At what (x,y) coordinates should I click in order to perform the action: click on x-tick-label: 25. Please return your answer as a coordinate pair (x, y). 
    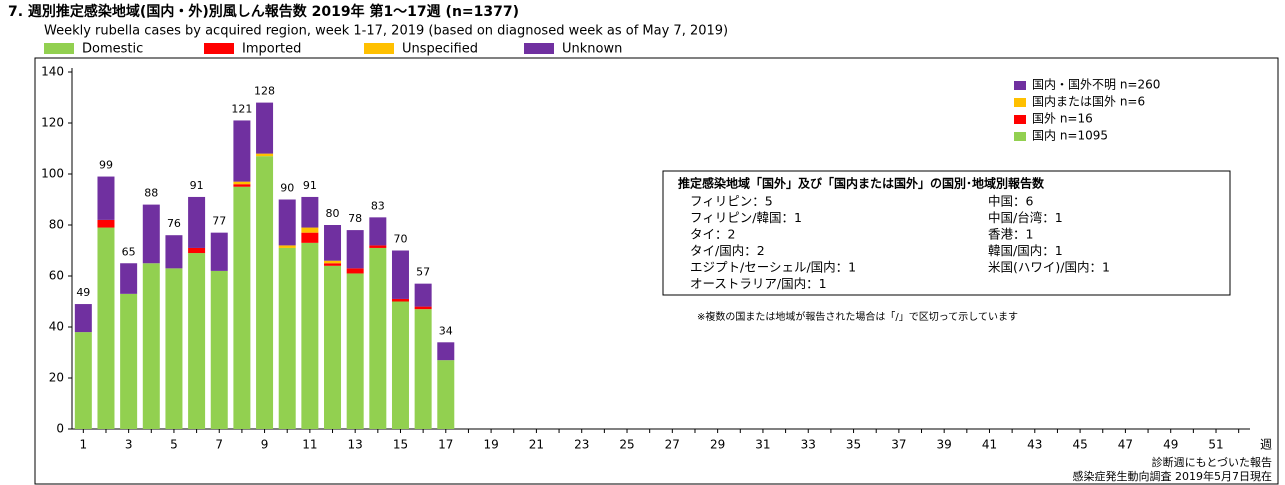
    Looking at the image, I should click on (626, 445).